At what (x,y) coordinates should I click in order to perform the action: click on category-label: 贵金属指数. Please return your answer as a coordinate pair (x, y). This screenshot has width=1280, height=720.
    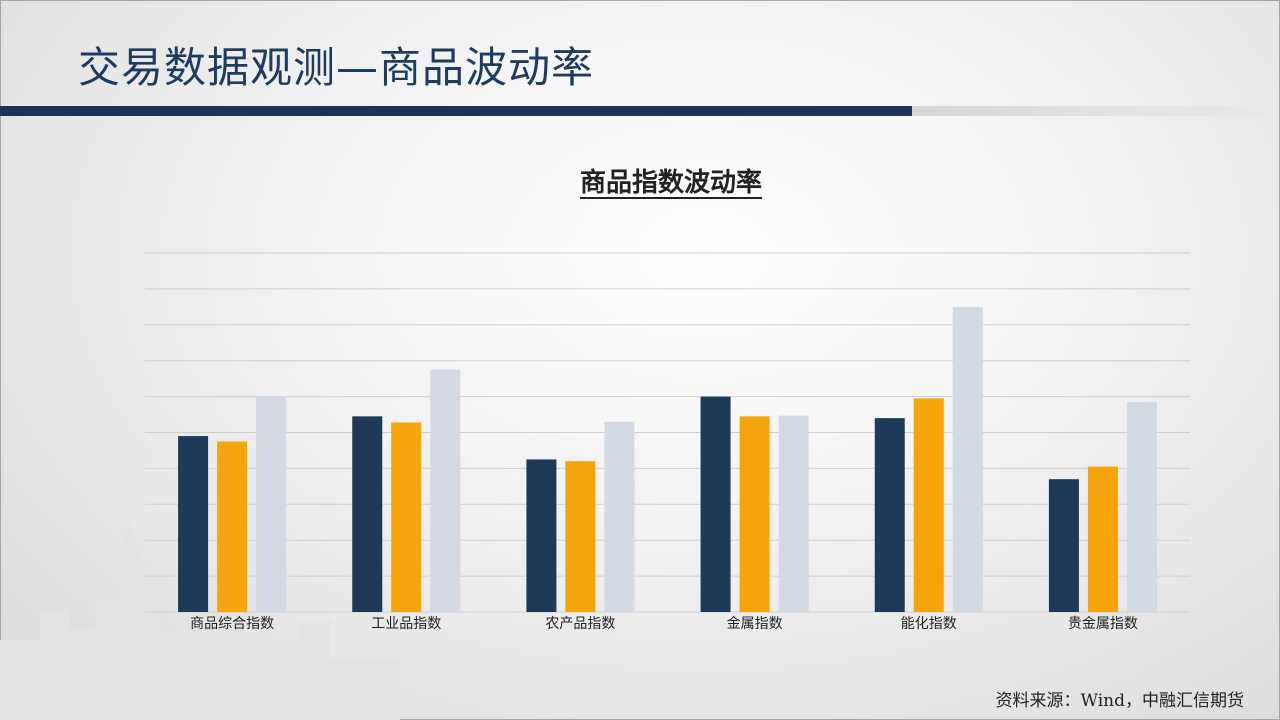
    Looking at the image, I should click on (1103, 624).